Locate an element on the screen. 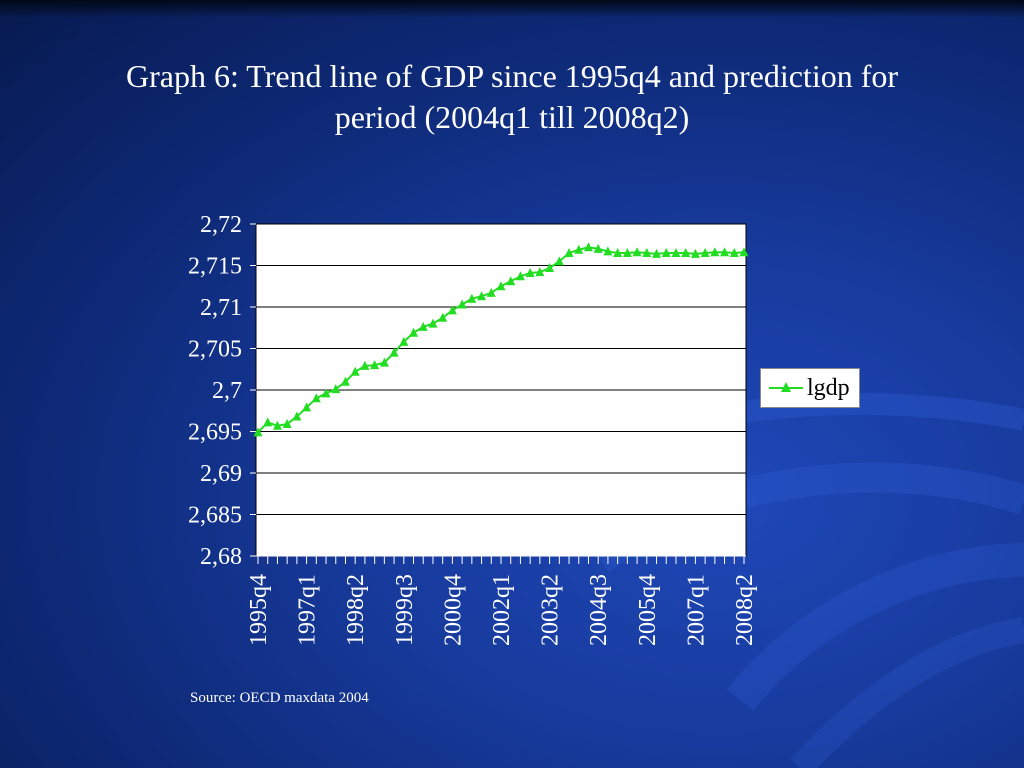 The image size is (1024, 768). legend-series-label: lgdp is located at coordinates (828, 387).